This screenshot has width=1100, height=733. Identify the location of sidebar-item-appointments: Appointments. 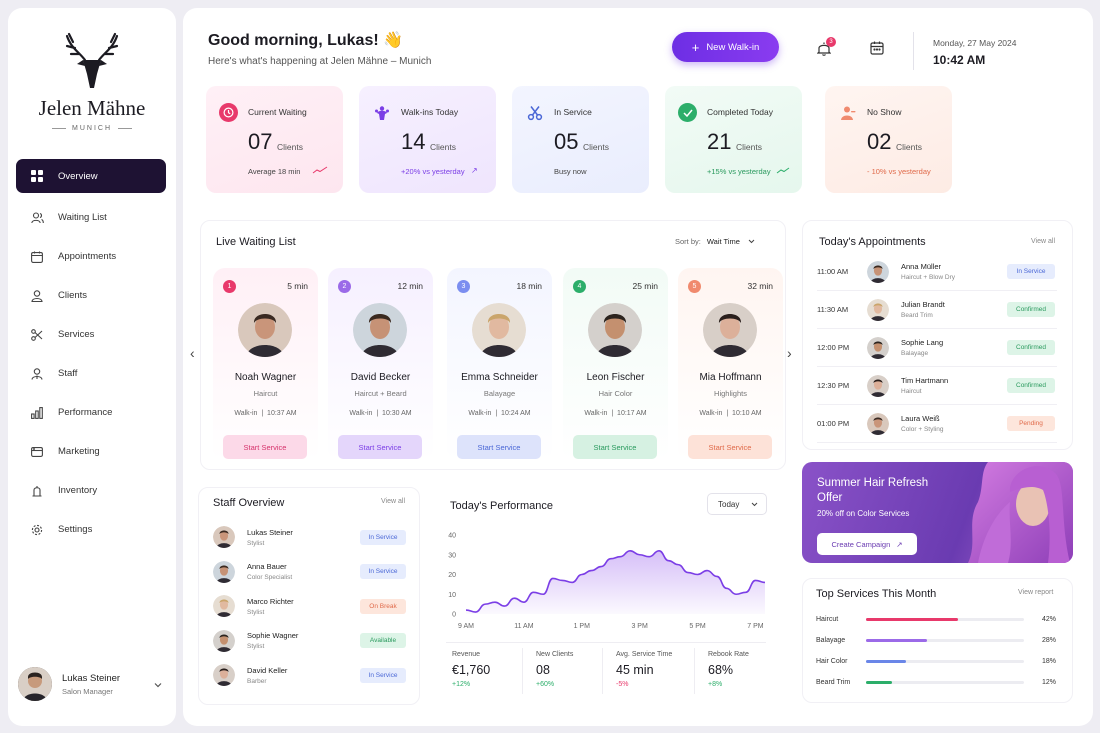
(91, 256).